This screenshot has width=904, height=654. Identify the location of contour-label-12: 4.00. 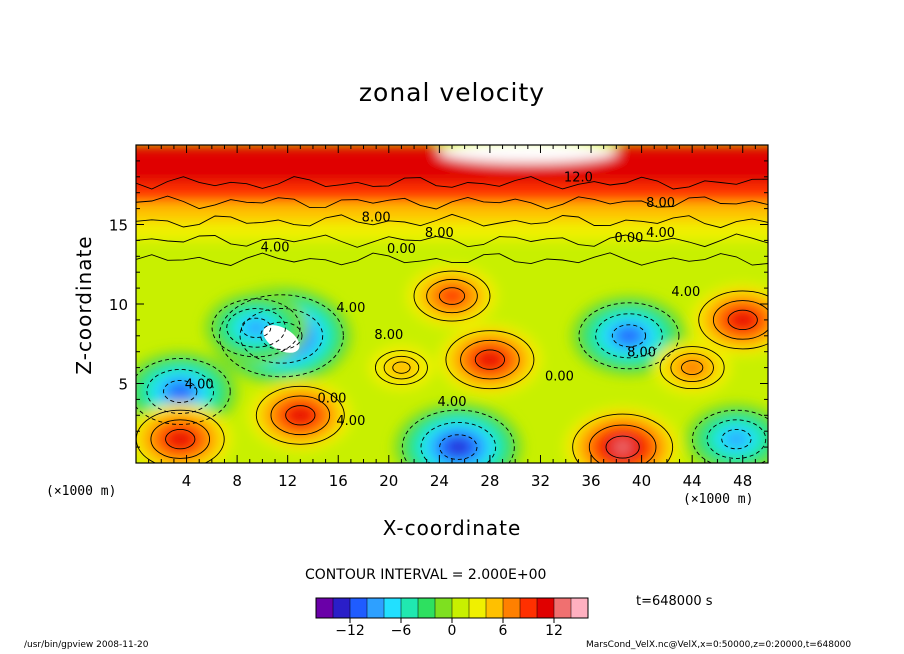
(350, 421).